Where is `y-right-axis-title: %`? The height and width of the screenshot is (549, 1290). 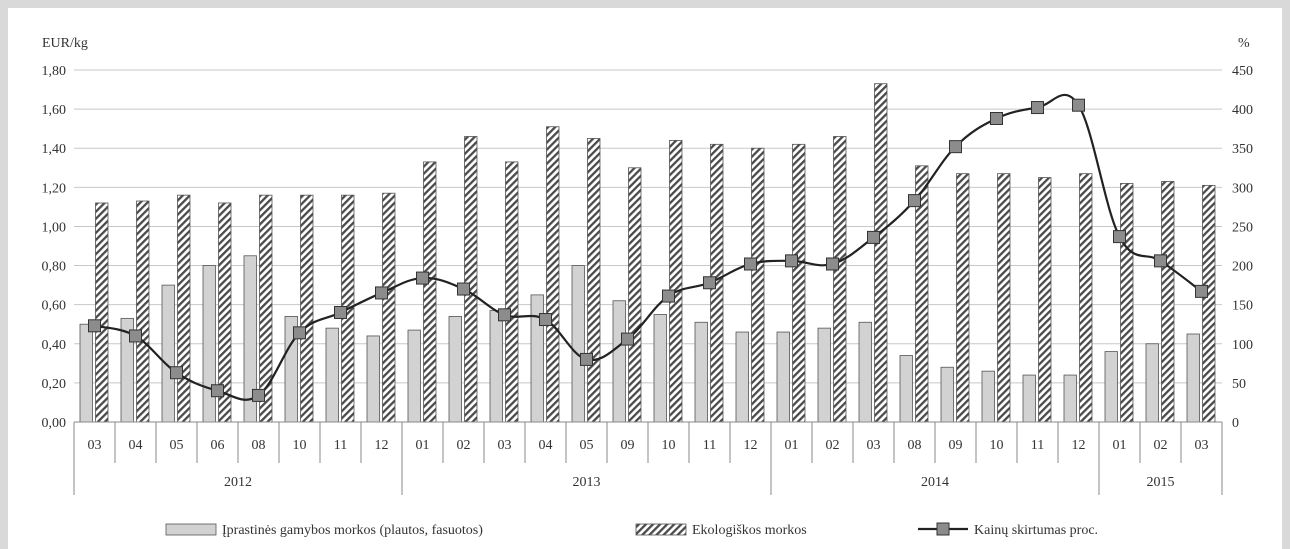 y-right-axis-title: % is located at coordinates (1244, 43).